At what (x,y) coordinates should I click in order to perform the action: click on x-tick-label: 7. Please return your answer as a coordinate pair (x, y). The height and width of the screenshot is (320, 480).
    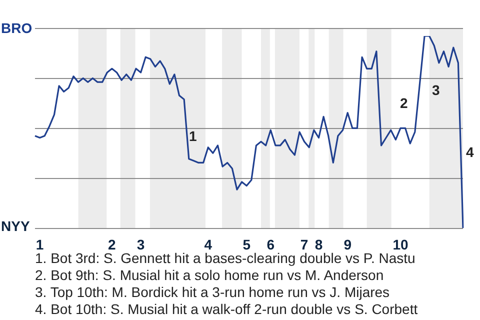
    Looking at the image, I should click on (304, 244).